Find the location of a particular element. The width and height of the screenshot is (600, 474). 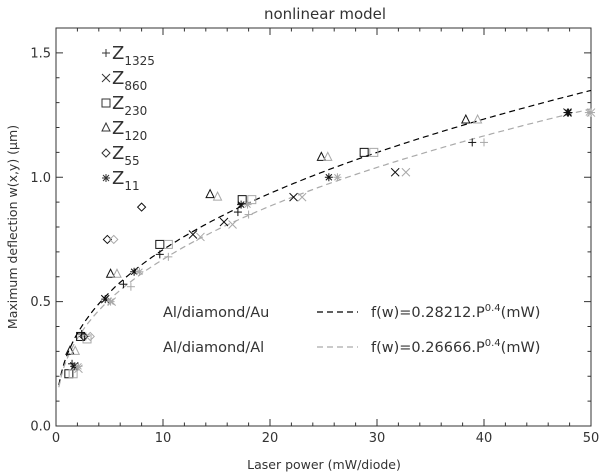

x-tick-label: 0 is located at coordinates (56, 438).